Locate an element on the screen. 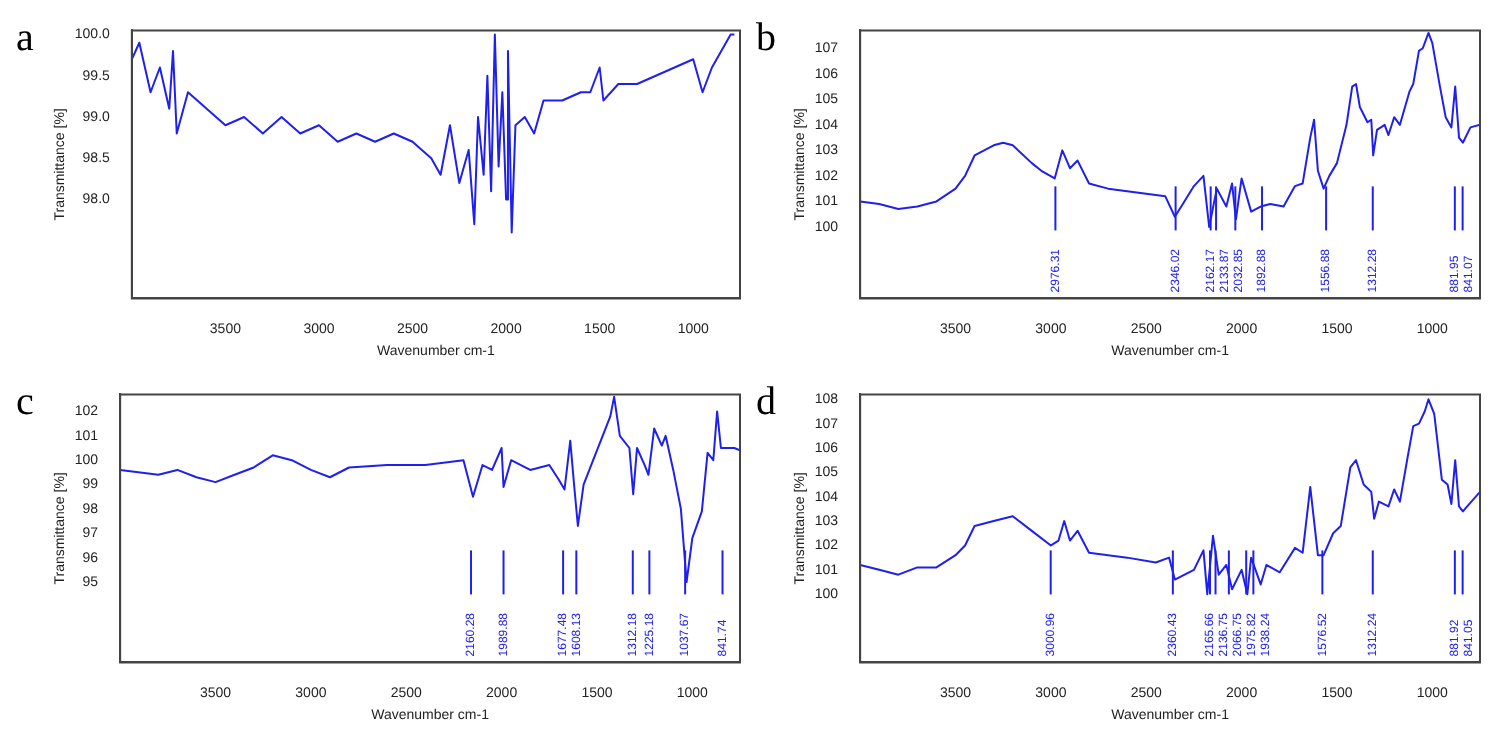 Image resolution: width=1512 pixels, height=740 pixels. chart-title: d is located at coordinates (767, 402).